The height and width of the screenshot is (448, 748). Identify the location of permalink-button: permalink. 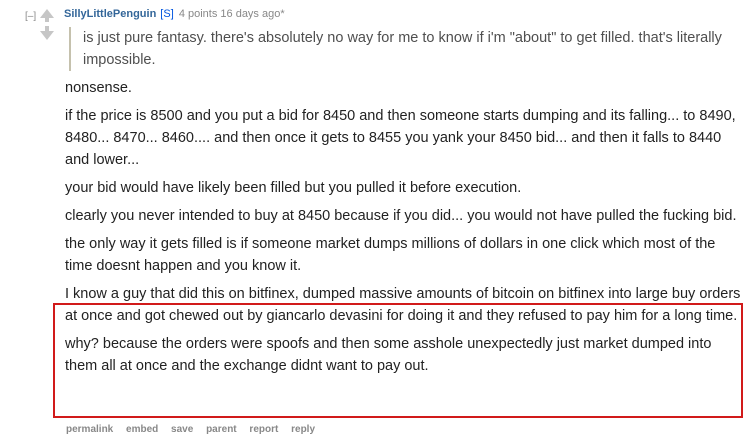
(90, 429).